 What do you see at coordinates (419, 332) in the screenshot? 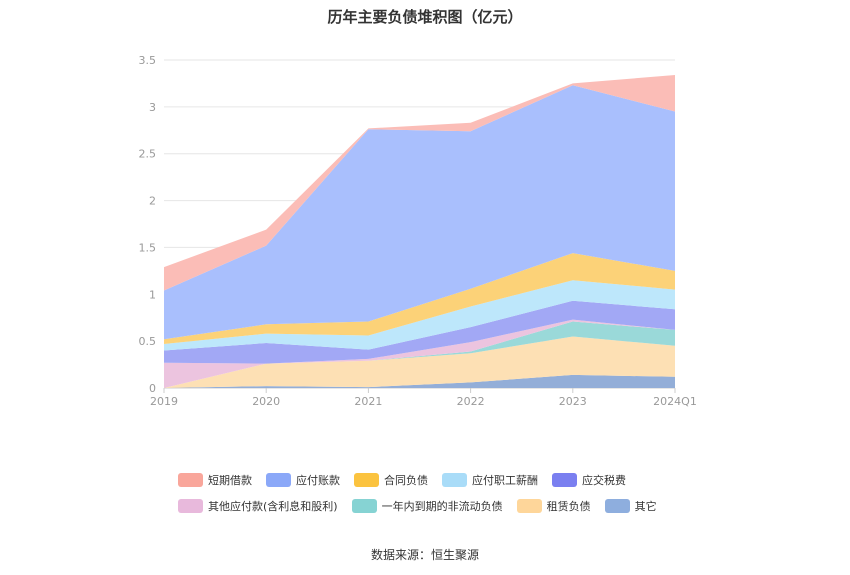
I see `area-应交税费` at bounding box center [419, 332].